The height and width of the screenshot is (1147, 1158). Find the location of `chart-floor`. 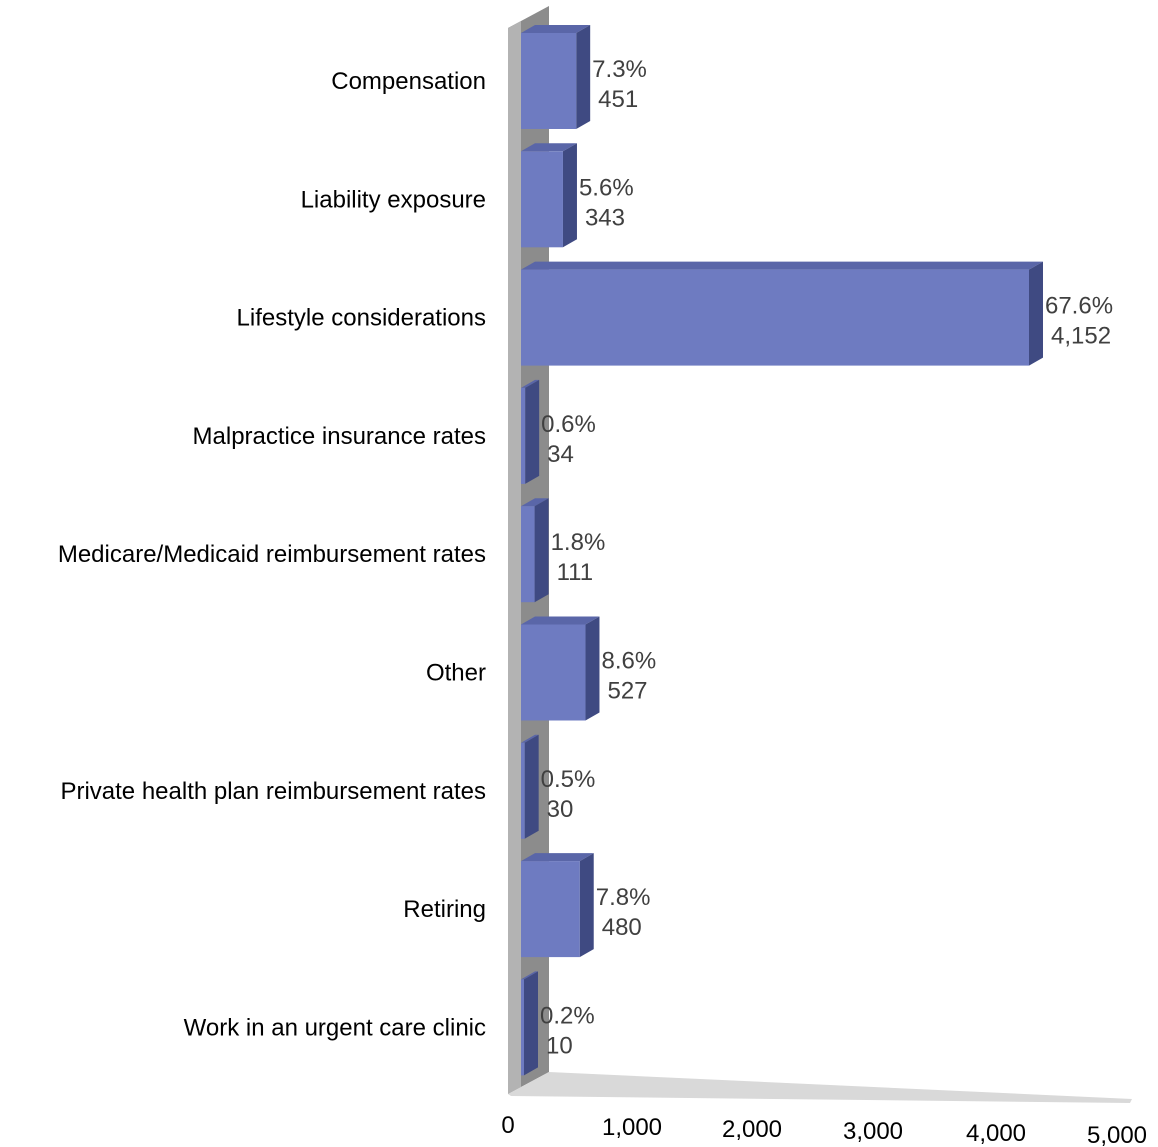

chart-floor is located at coordinates (820, 1087).